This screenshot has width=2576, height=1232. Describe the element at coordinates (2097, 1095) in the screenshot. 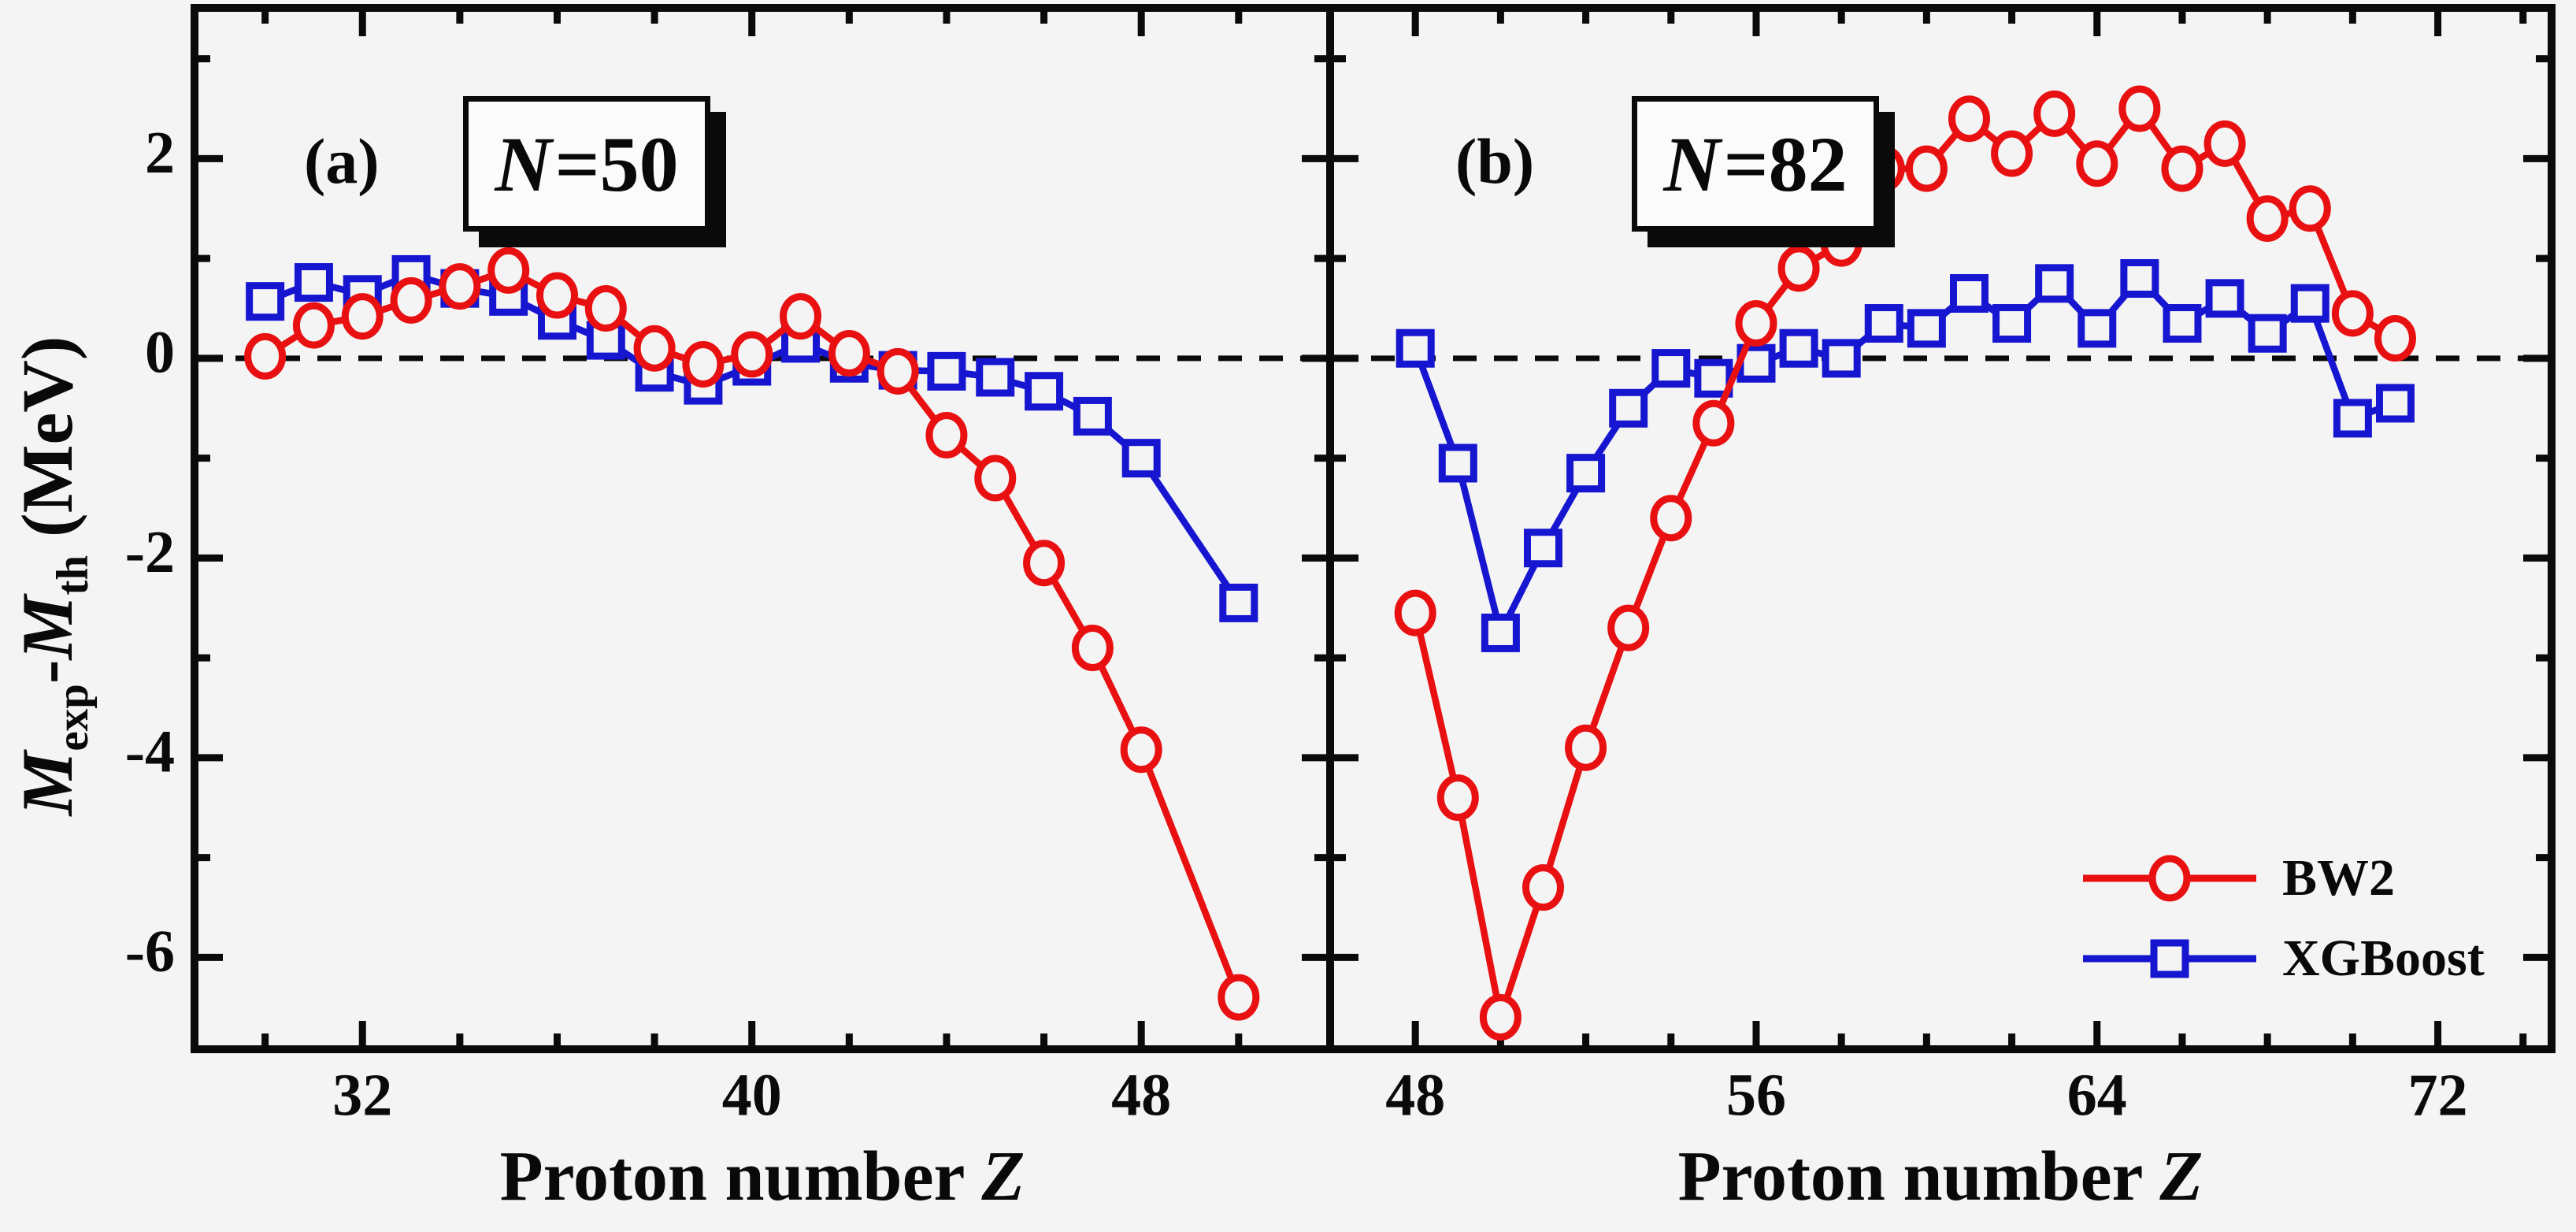

I see `x-tick-label: 64` at that location.